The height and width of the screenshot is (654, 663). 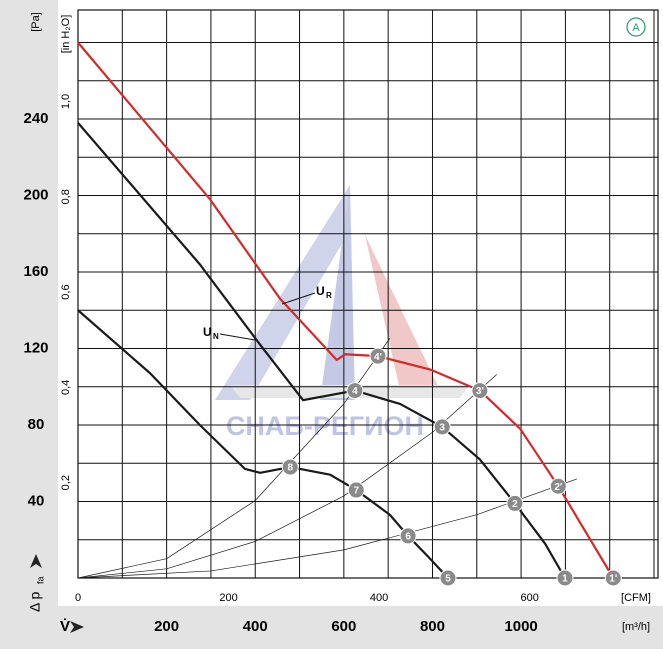 I want to click on y-symbol-sub: fa, so click(x=40, y=580).